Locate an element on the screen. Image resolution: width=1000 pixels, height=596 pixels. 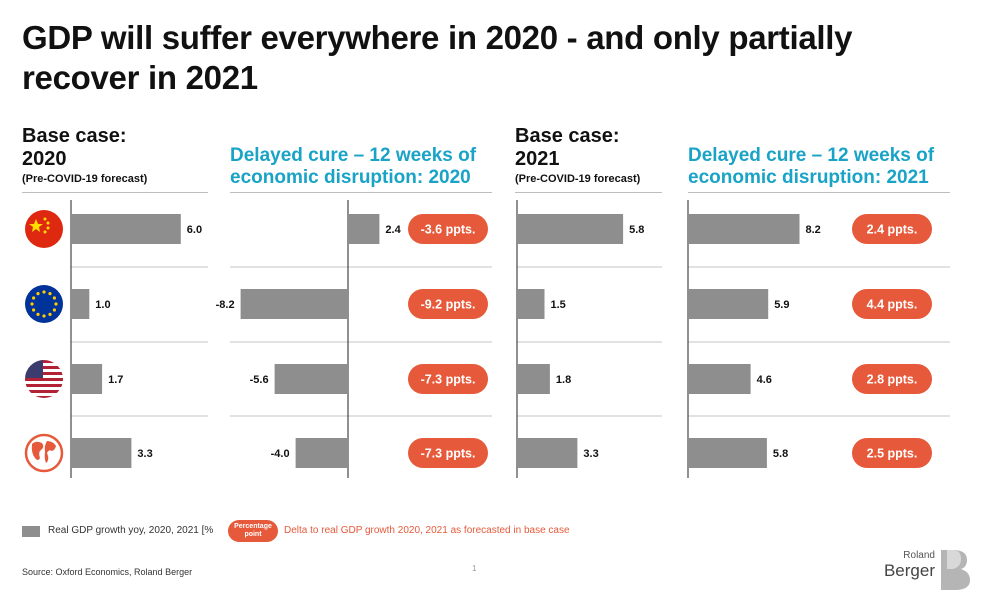
logo-b-mark is located at coordinates (955, 570).